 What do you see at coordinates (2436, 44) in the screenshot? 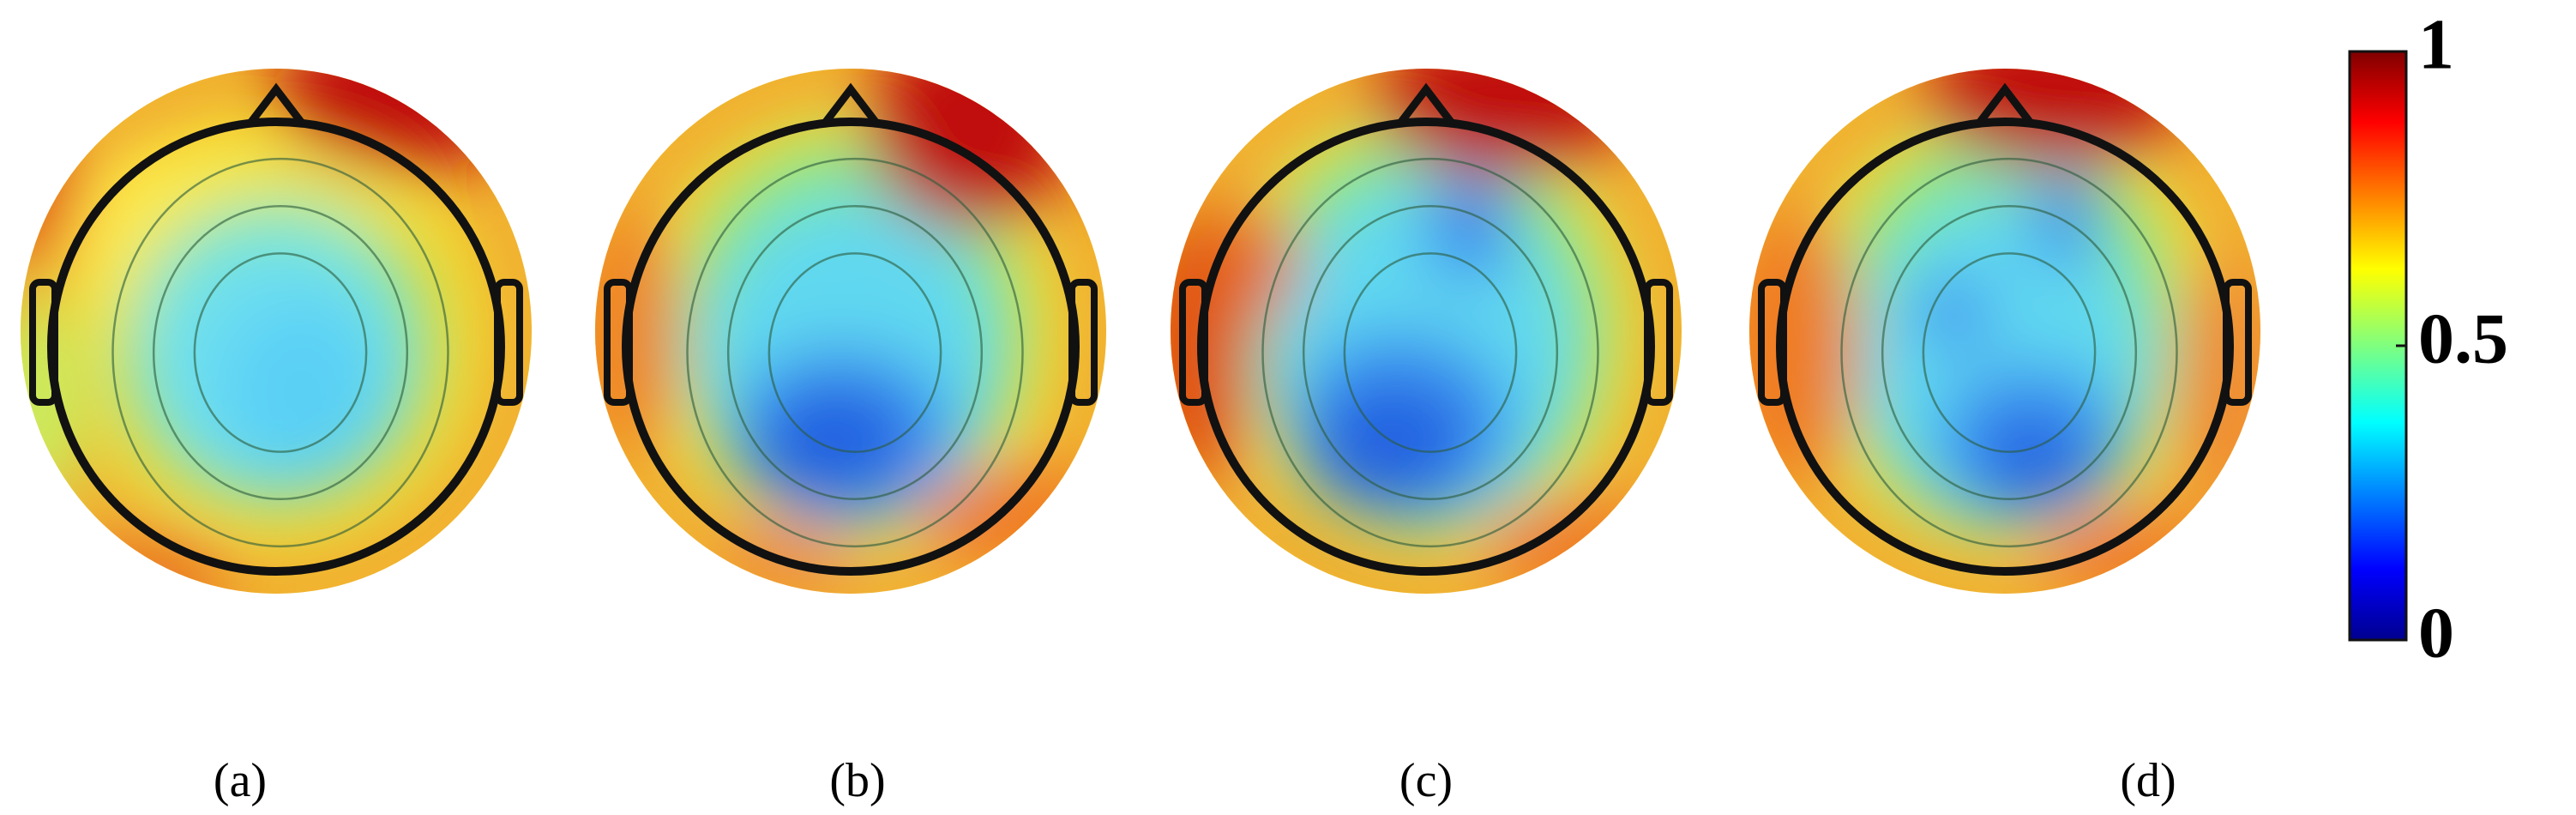
I see `colorbar-tick-label: 1` at bounding box center [2436, 44].